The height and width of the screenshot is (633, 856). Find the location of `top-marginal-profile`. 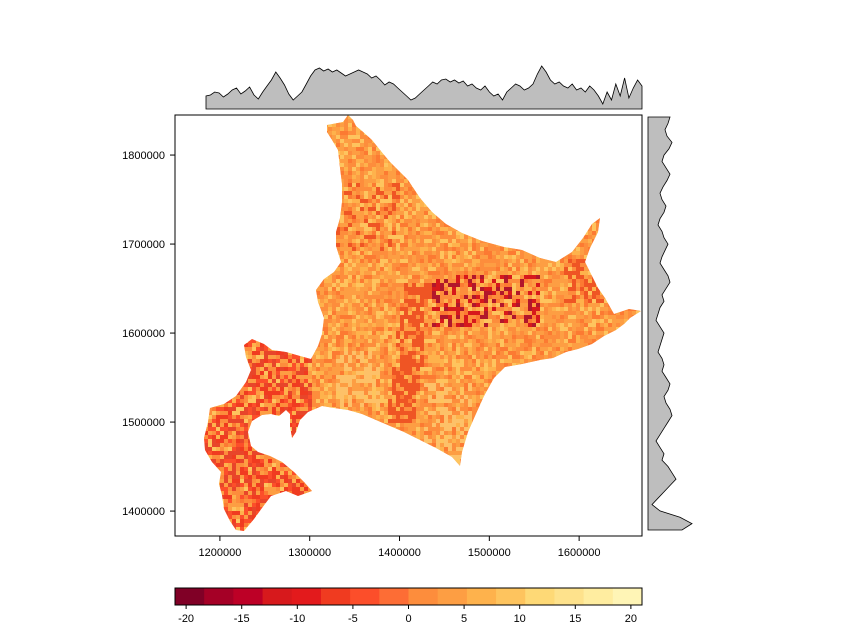

top-marginal-profile is located at coordinates (424, 87).